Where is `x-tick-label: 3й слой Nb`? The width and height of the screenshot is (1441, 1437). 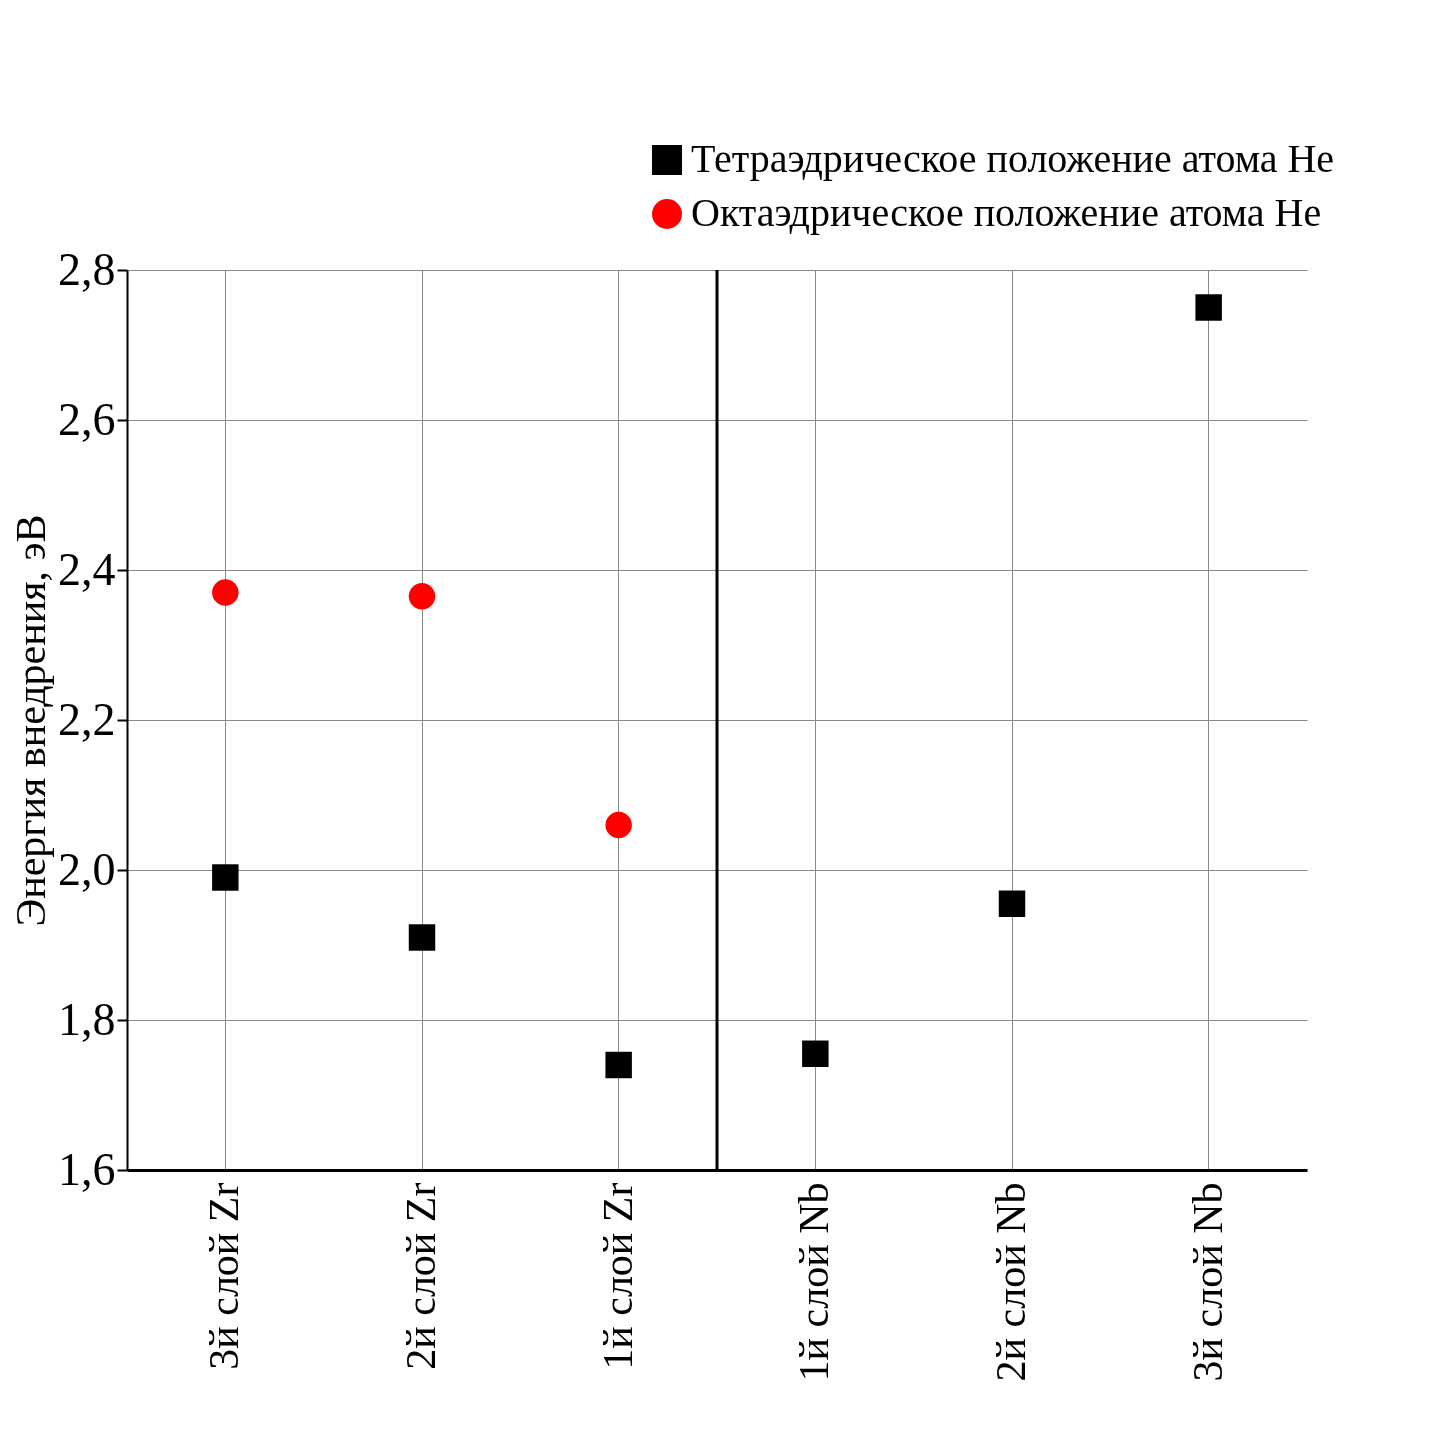 x-tick-label: 3й слой Nb is located at coordinates (1207, 1282).